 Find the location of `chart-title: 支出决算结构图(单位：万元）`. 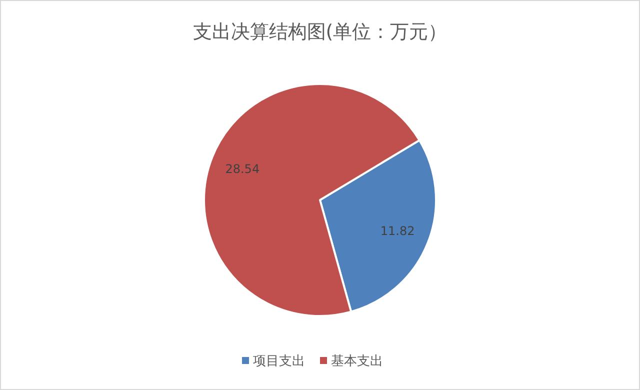

chart-title: 支出决算结构图(单位：万元） is located at coordinates (320, 32).